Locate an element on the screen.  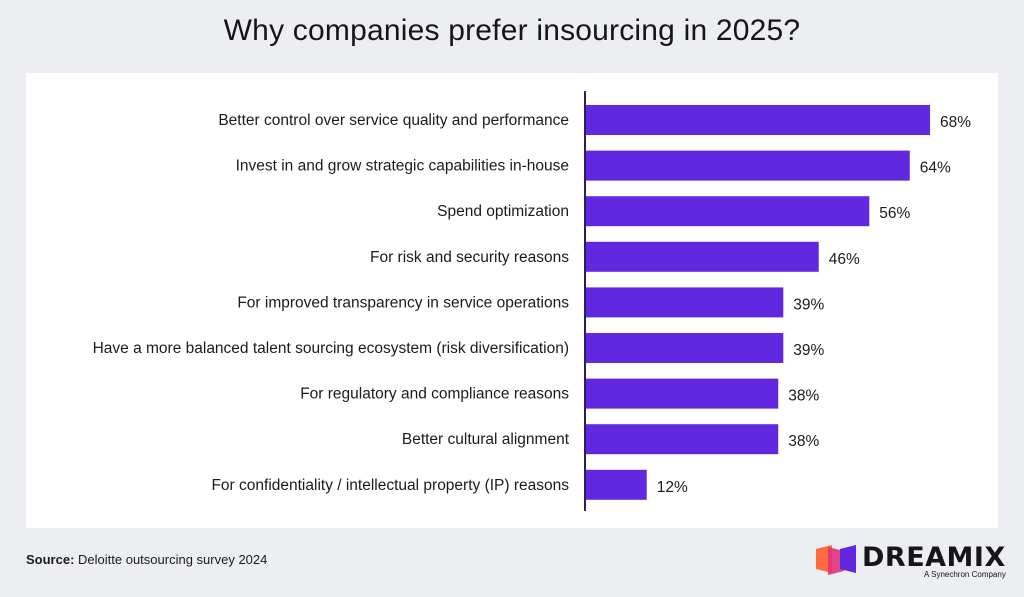
data-label: 56% is located at coordinates (894, 213).